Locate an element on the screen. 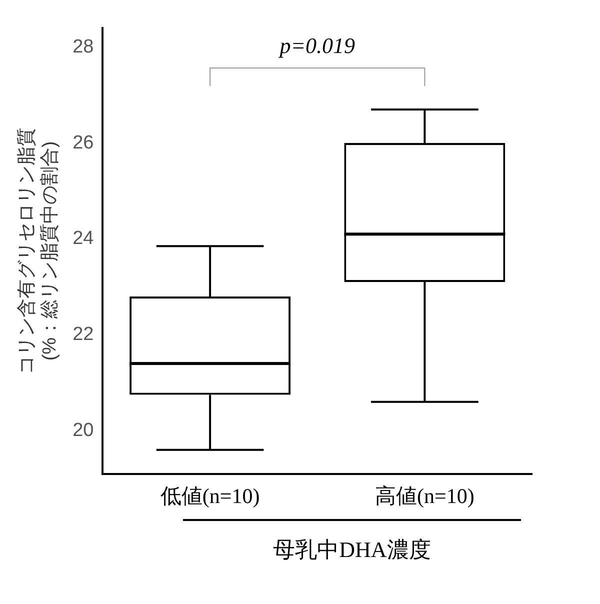  annotation: p=0.019 is located at coordinates (317, 45).